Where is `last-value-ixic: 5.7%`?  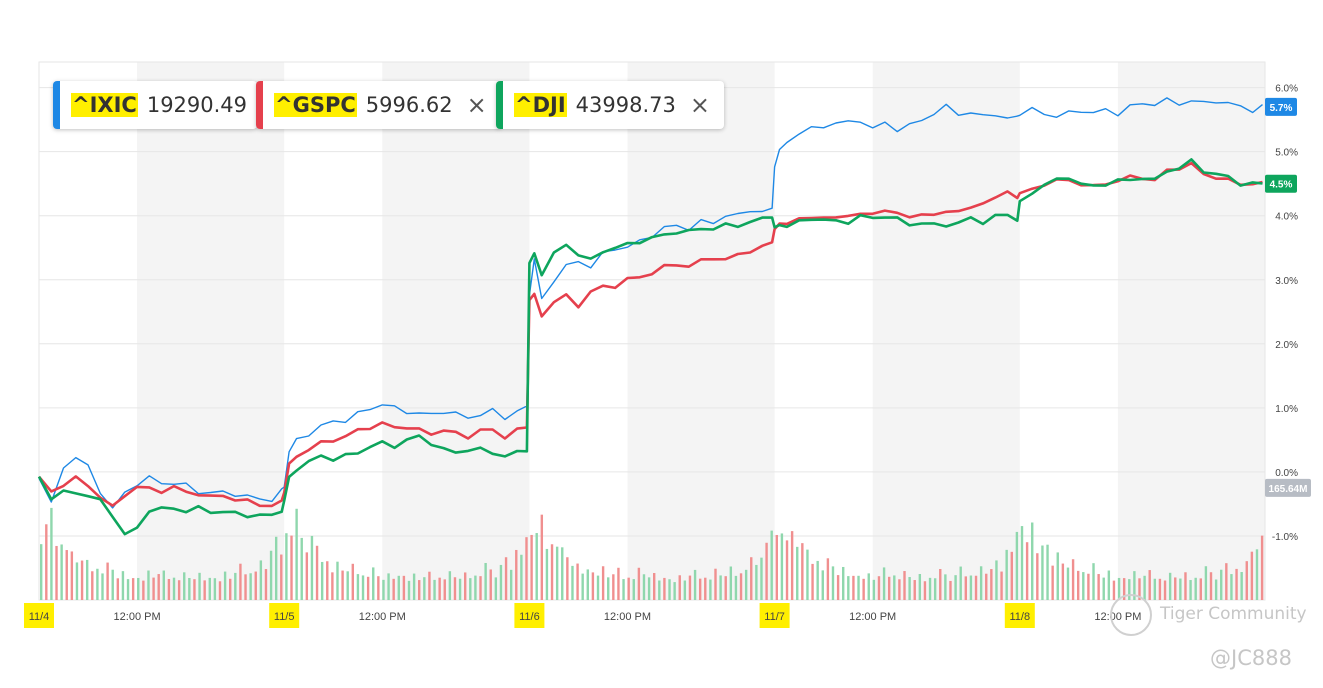 last-value-ixic: 5.7% is located at coordinates (1281, 108).